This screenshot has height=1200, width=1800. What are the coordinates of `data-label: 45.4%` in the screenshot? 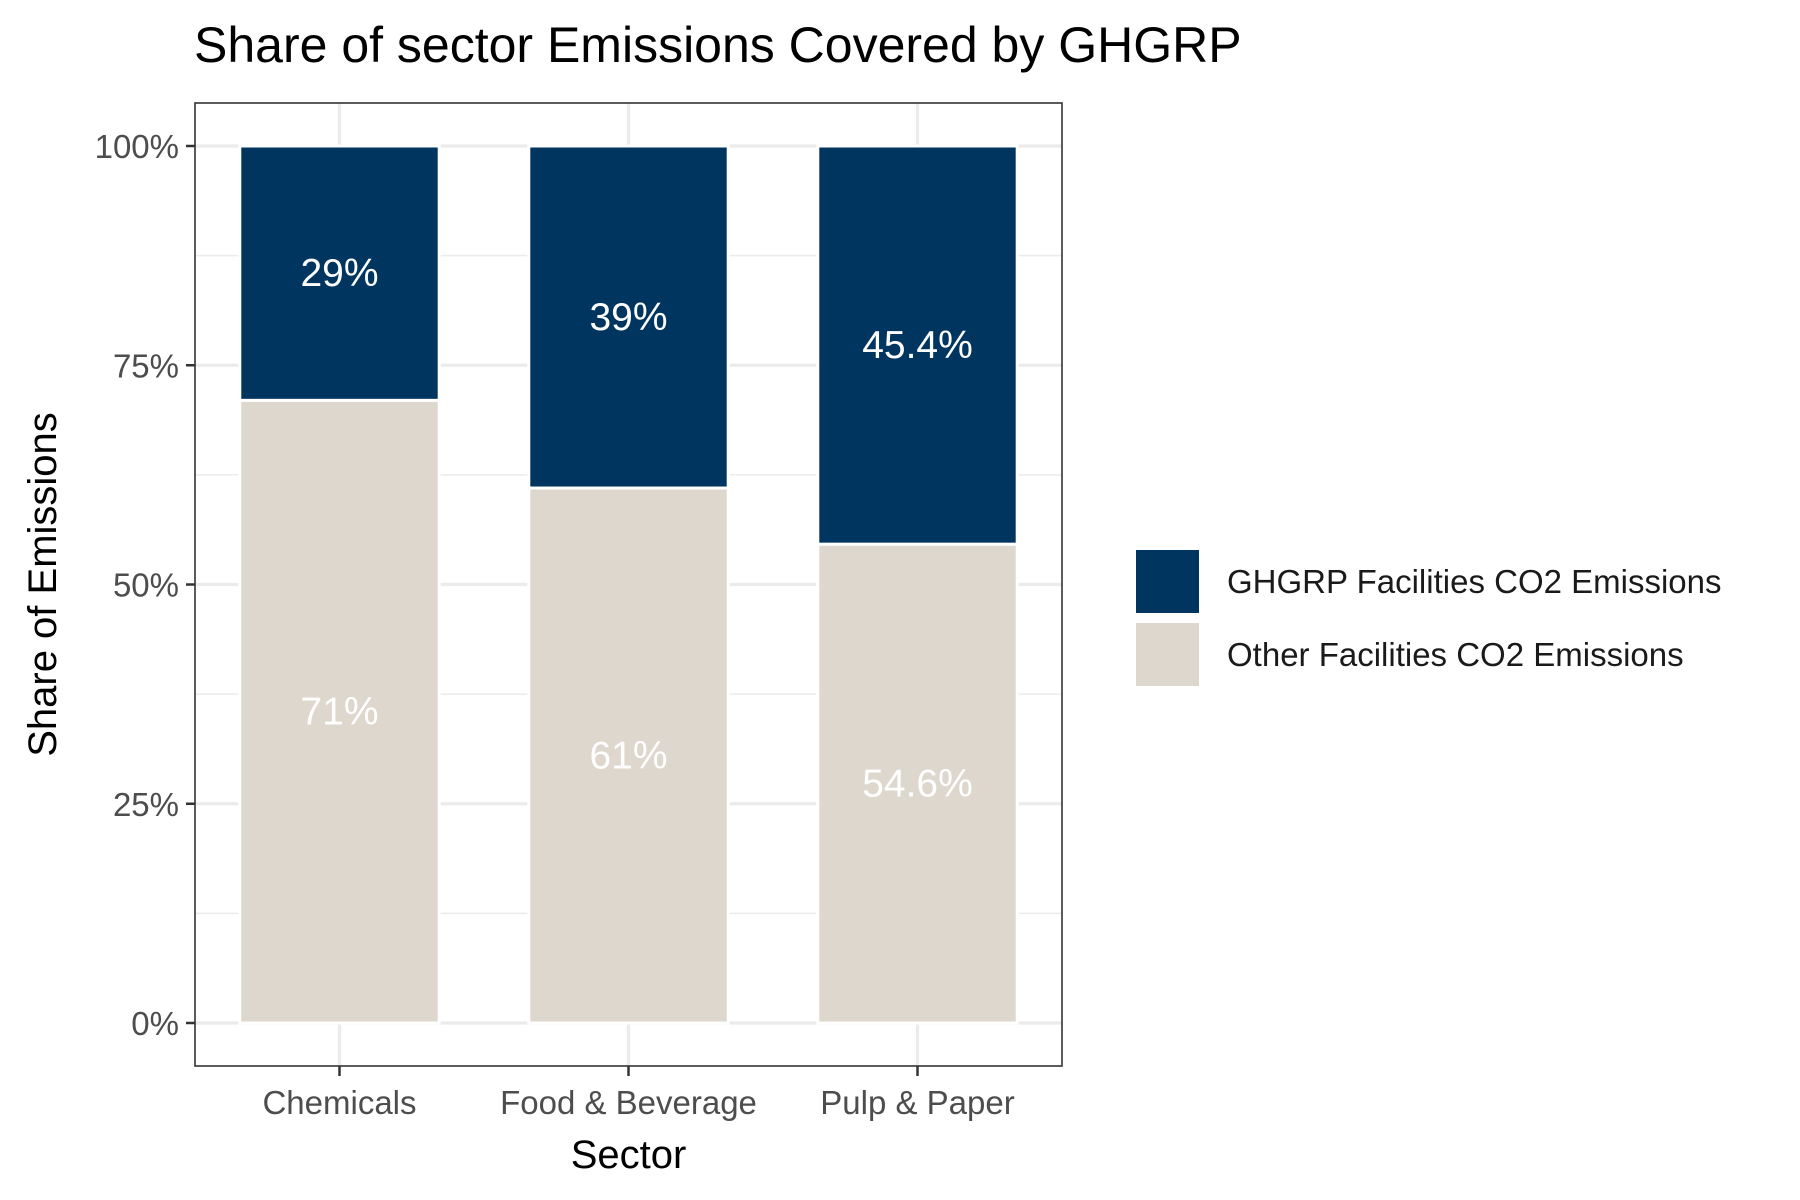 It's located at (917, 345).